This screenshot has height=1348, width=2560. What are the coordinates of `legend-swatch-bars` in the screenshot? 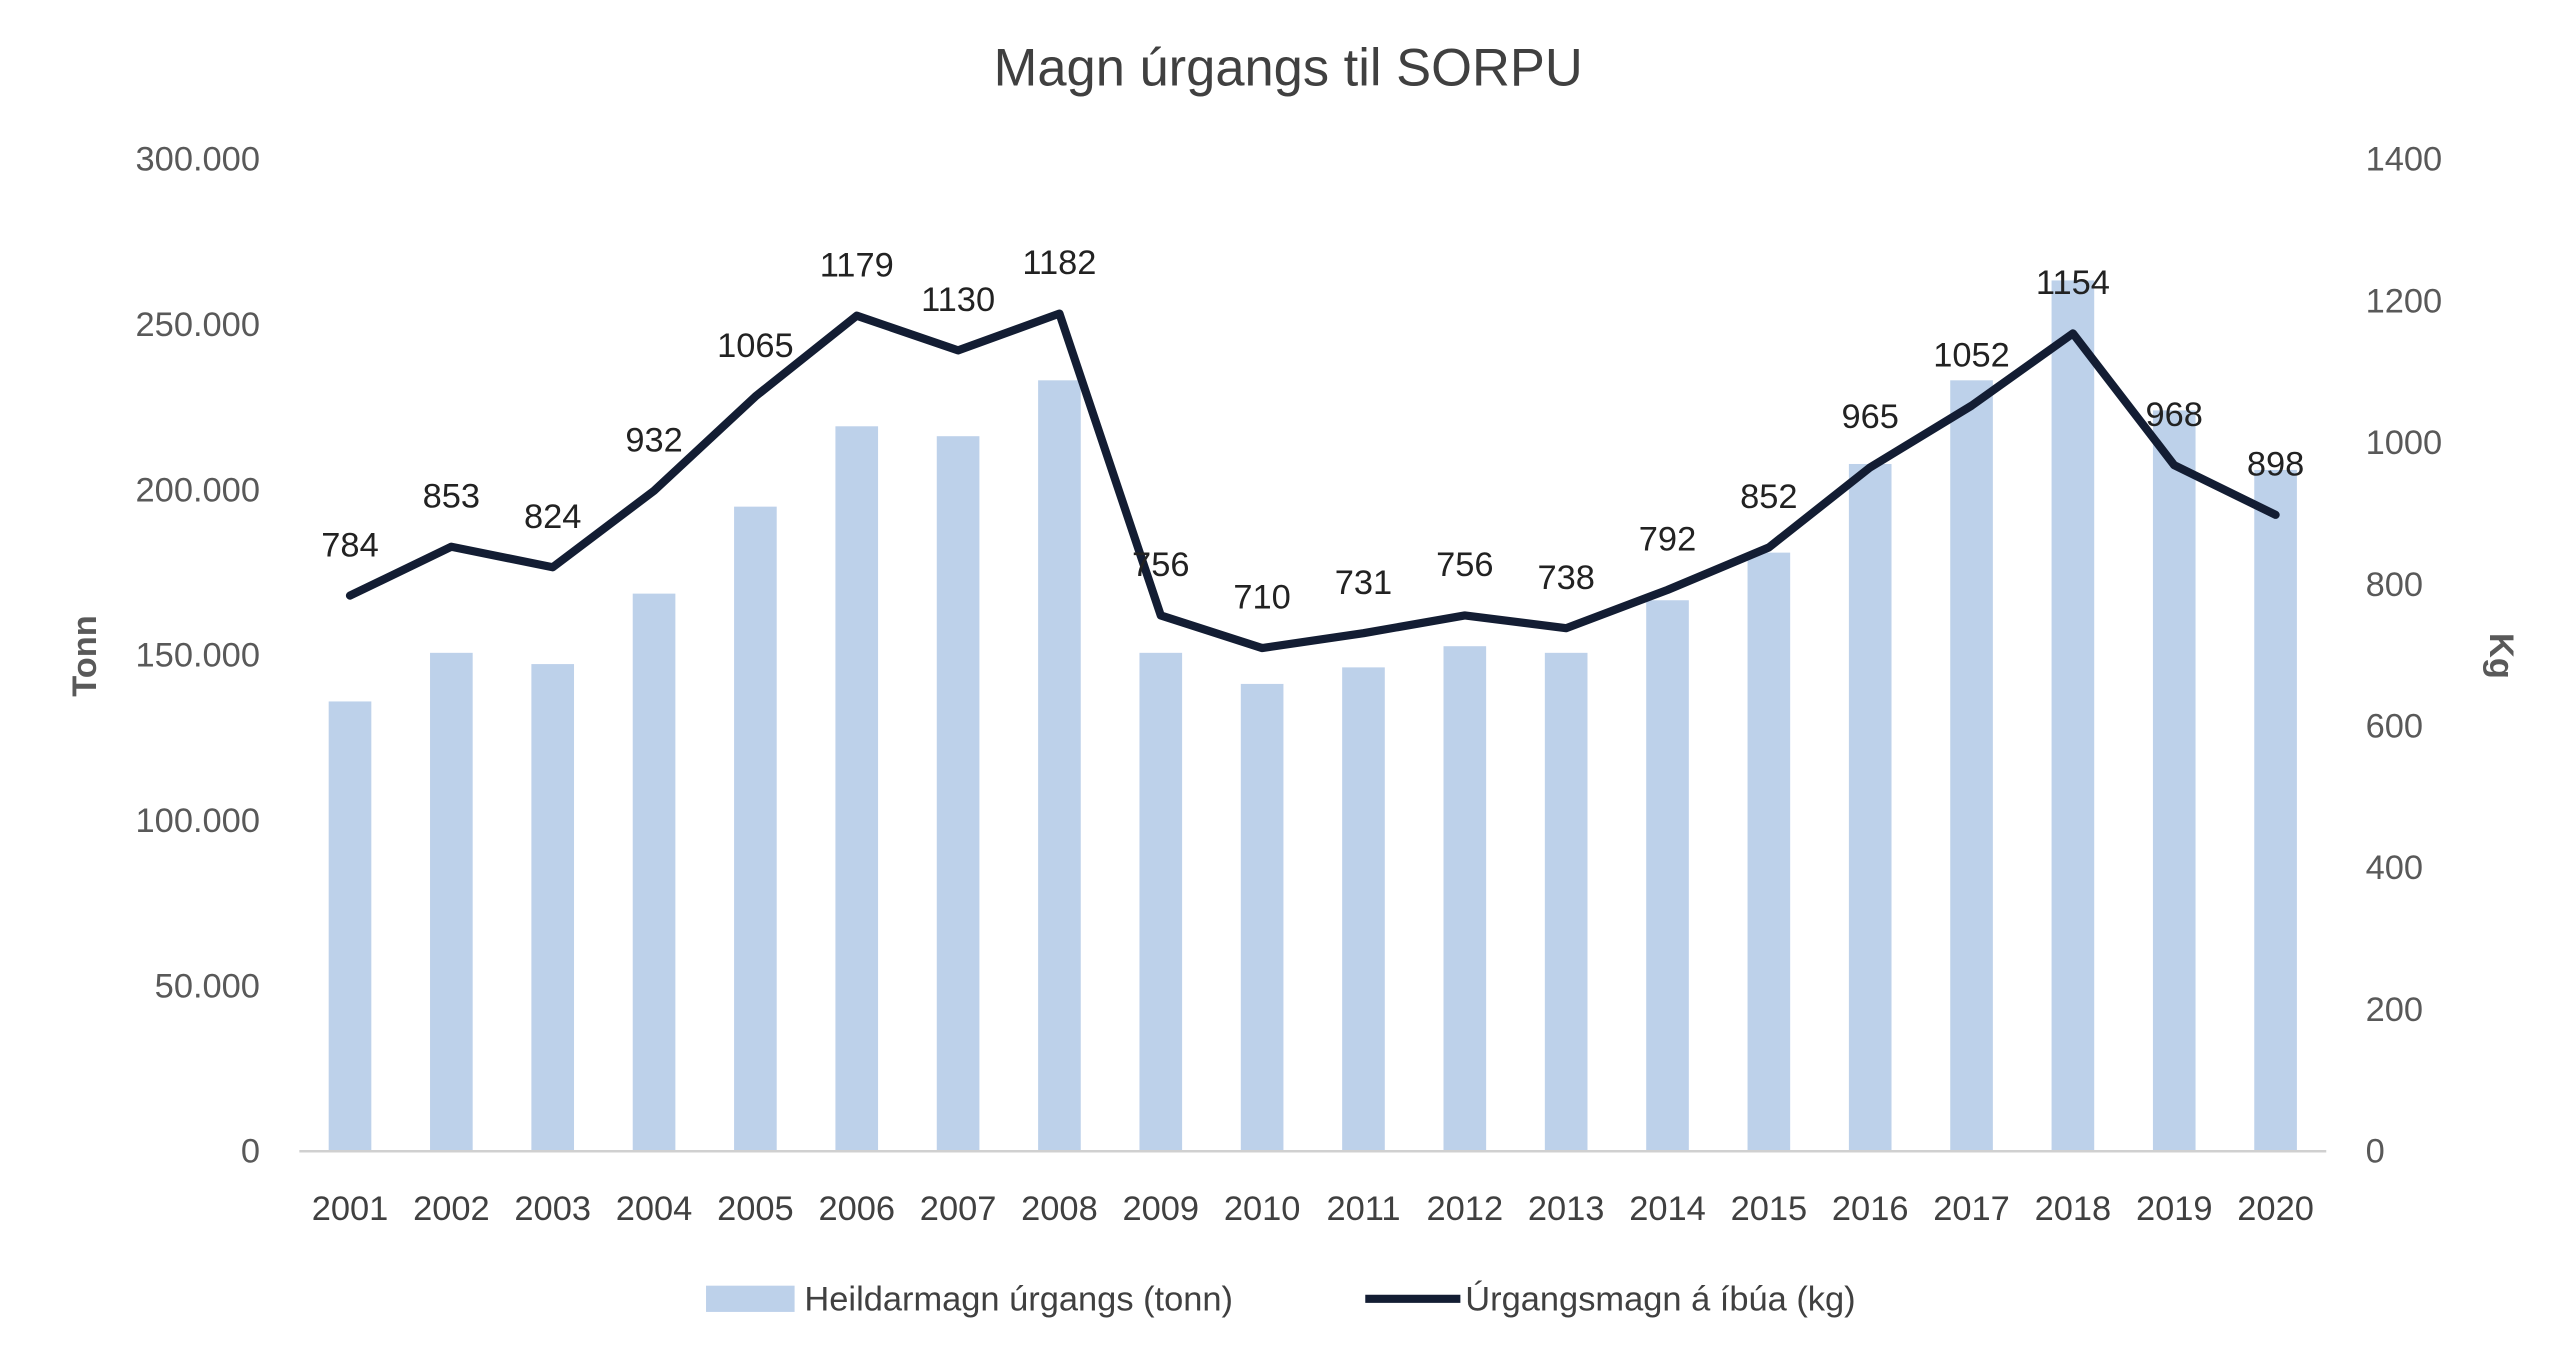 It's located at (750, 1298).